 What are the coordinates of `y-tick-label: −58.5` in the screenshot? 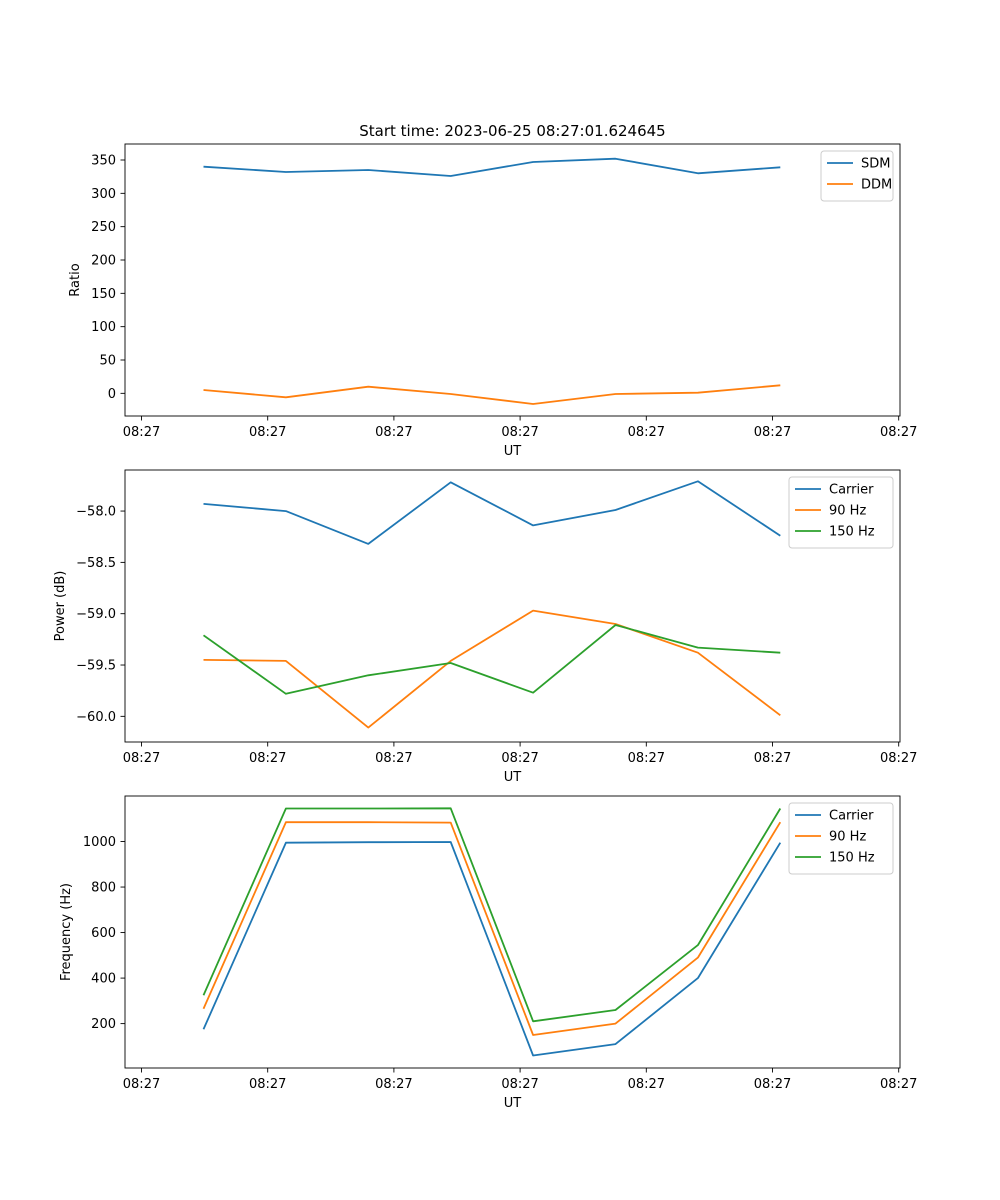 It's located at (96, 563).